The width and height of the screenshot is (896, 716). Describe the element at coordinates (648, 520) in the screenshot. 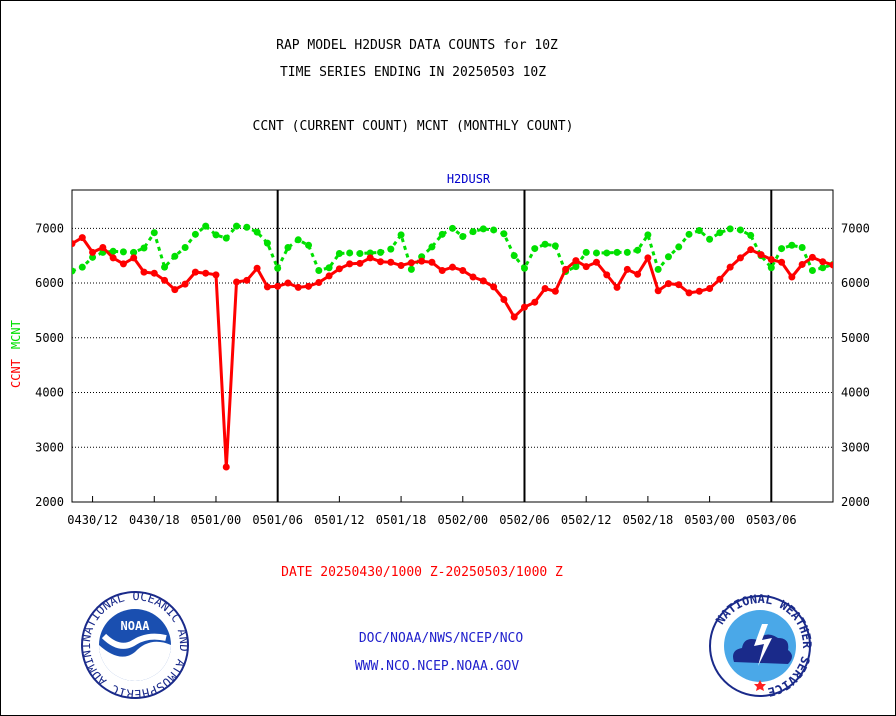

I see `x-tick-label: 0502/18` at that location.